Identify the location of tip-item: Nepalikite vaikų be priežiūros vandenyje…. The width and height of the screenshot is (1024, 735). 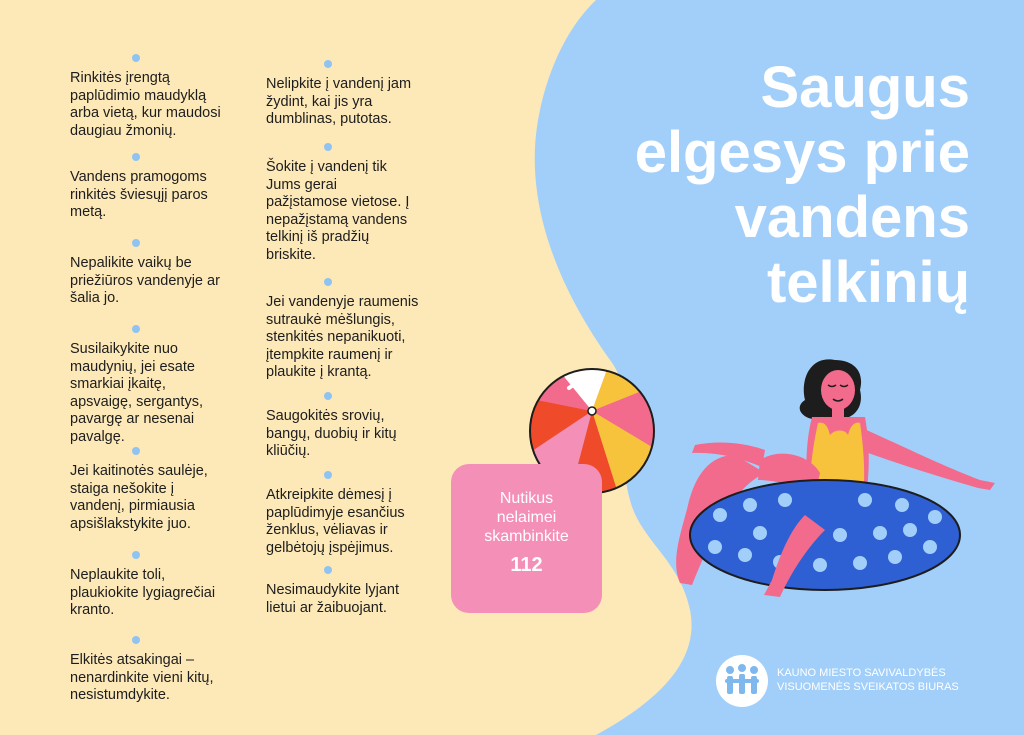
(145, 273).